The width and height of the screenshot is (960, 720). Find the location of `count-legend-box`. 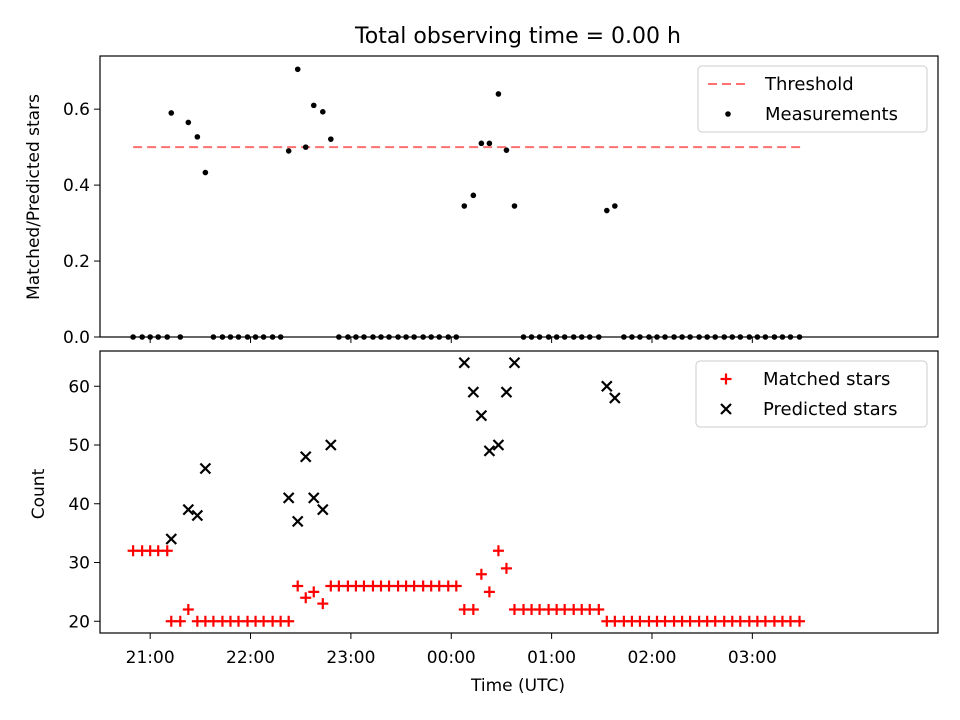

count-legend-box is located at coordinates (811, 394).